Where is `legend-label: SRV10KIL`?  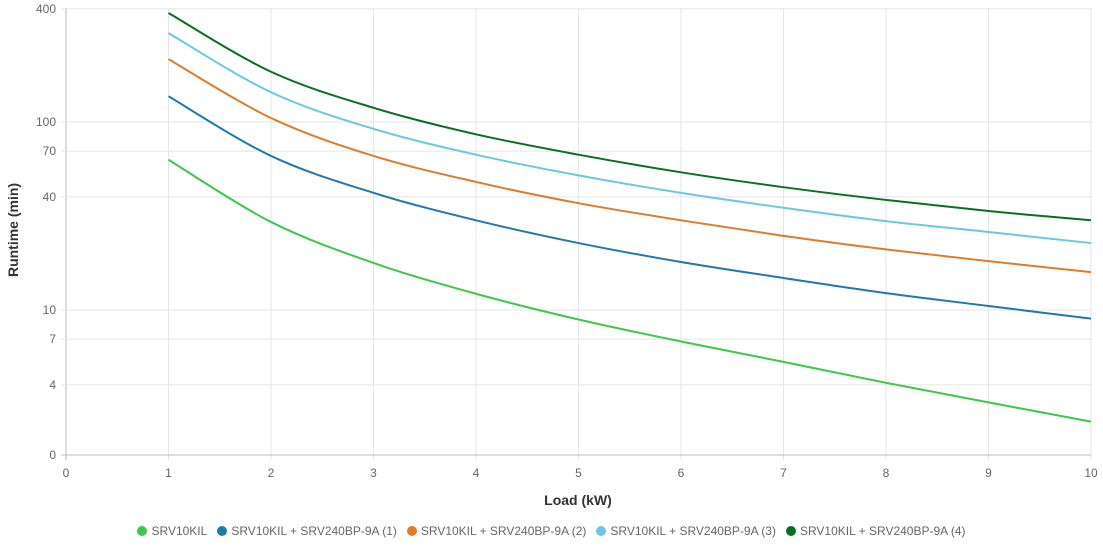 legend-label: SRV10KIL is located at coordinates (179, 531).